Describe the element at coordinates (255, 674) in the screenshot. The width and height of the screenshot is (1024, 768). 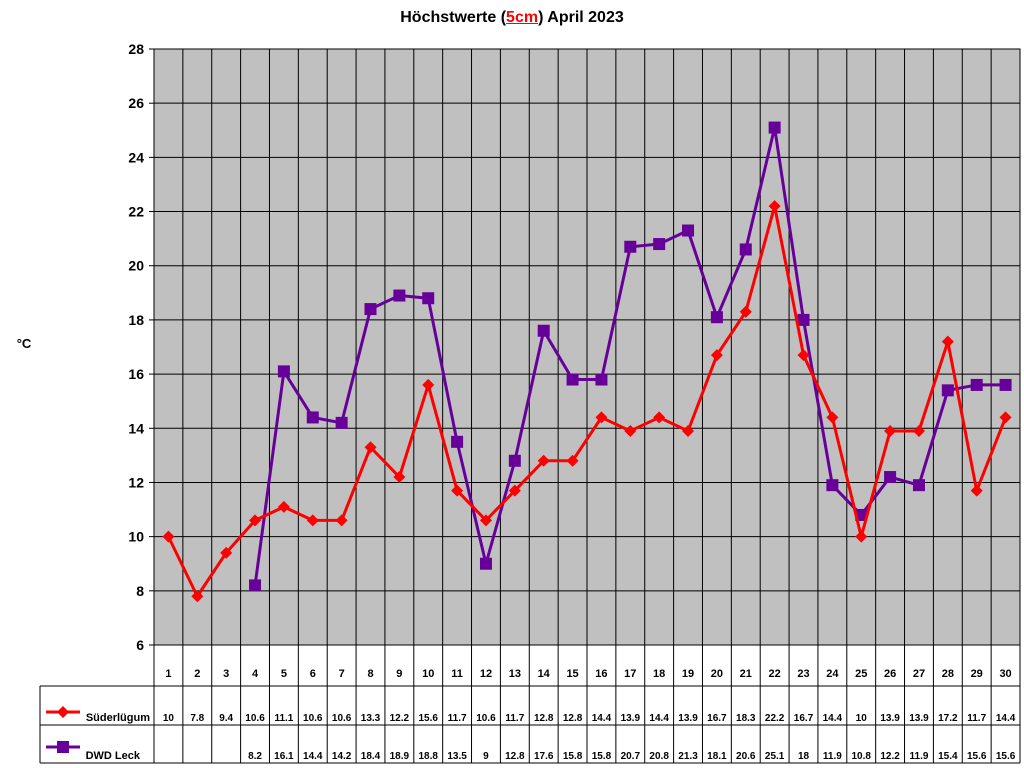
I see `x-tick-label: 4` at that location.